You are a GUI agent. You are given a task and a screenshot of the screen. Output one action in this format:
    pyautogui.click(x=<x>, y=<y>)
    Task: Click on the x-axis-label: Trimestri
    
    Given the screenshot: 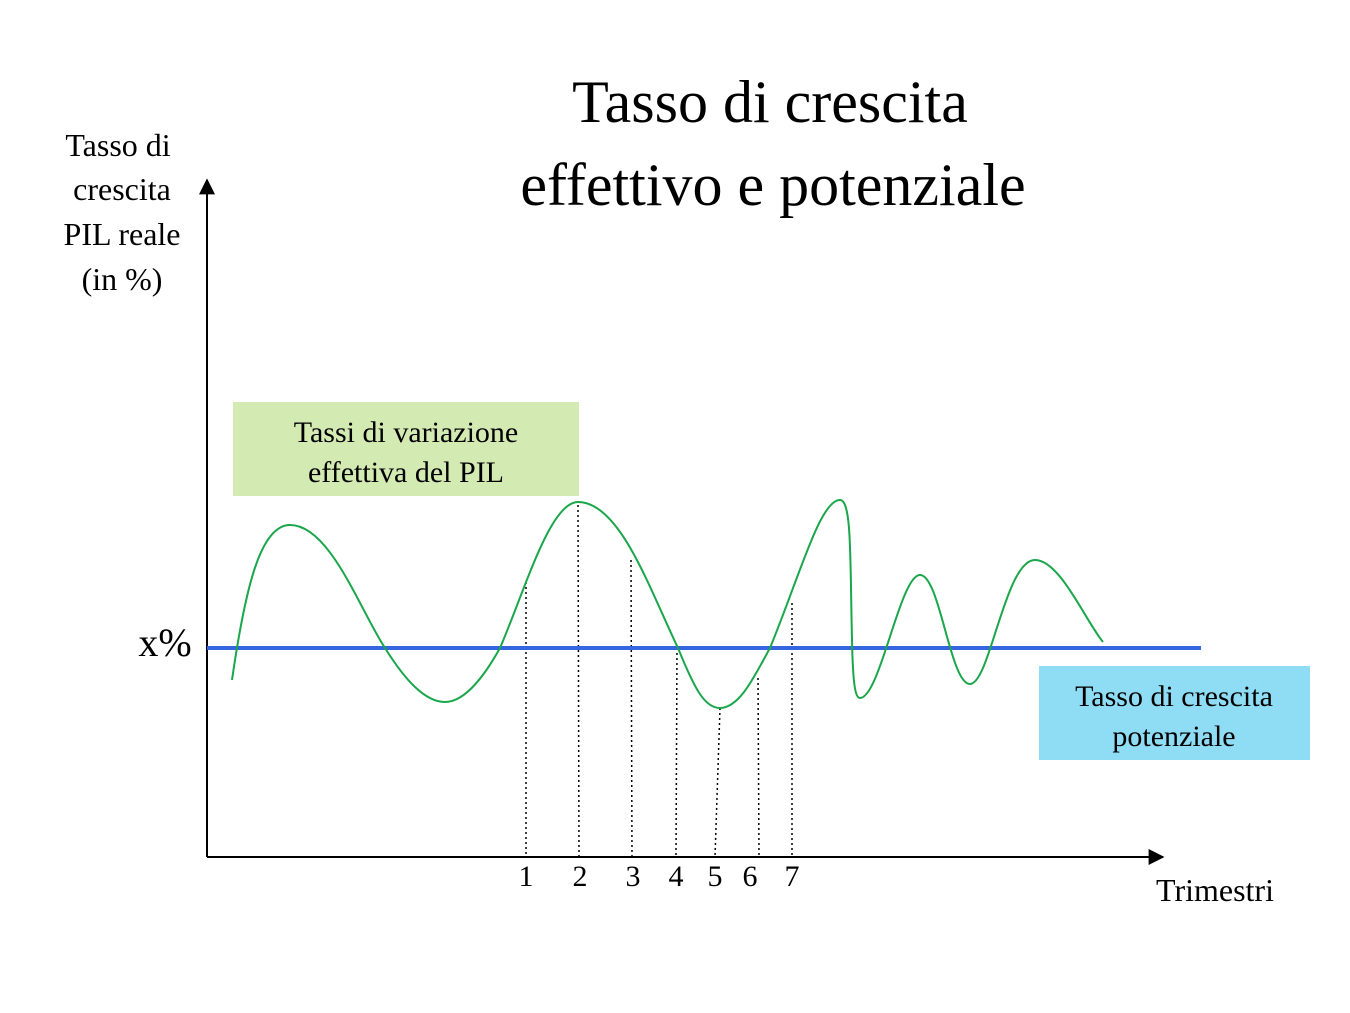 What is the action you would take?
    pyautogui.click(x=1215, y=890)
    